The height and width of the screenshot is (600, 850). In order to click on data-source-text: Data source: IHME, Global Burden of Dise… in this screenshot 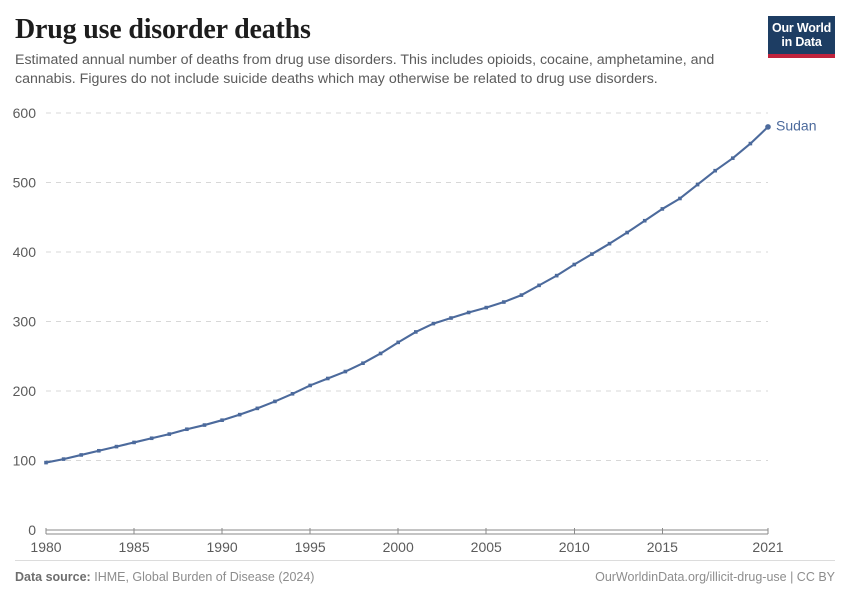, I will do `click(164, 577)`.